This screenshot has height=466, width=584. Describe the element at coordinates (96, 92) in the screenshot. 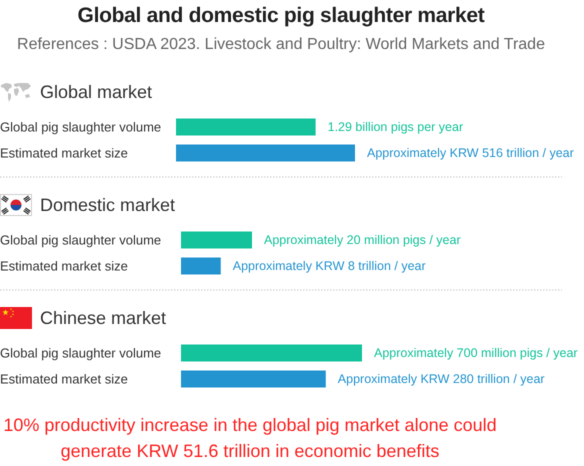

I see `chart-title: Global market` at that location.